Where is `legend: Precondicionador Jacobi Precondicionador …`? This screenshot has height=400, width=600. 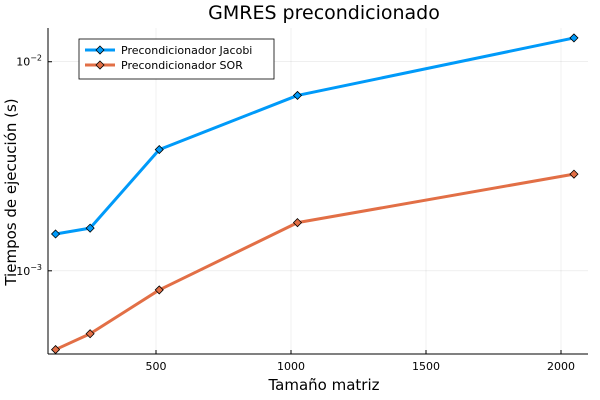 legend: Precondicionador Jacobi Precondicionador … is located at coordinates (176, 59).